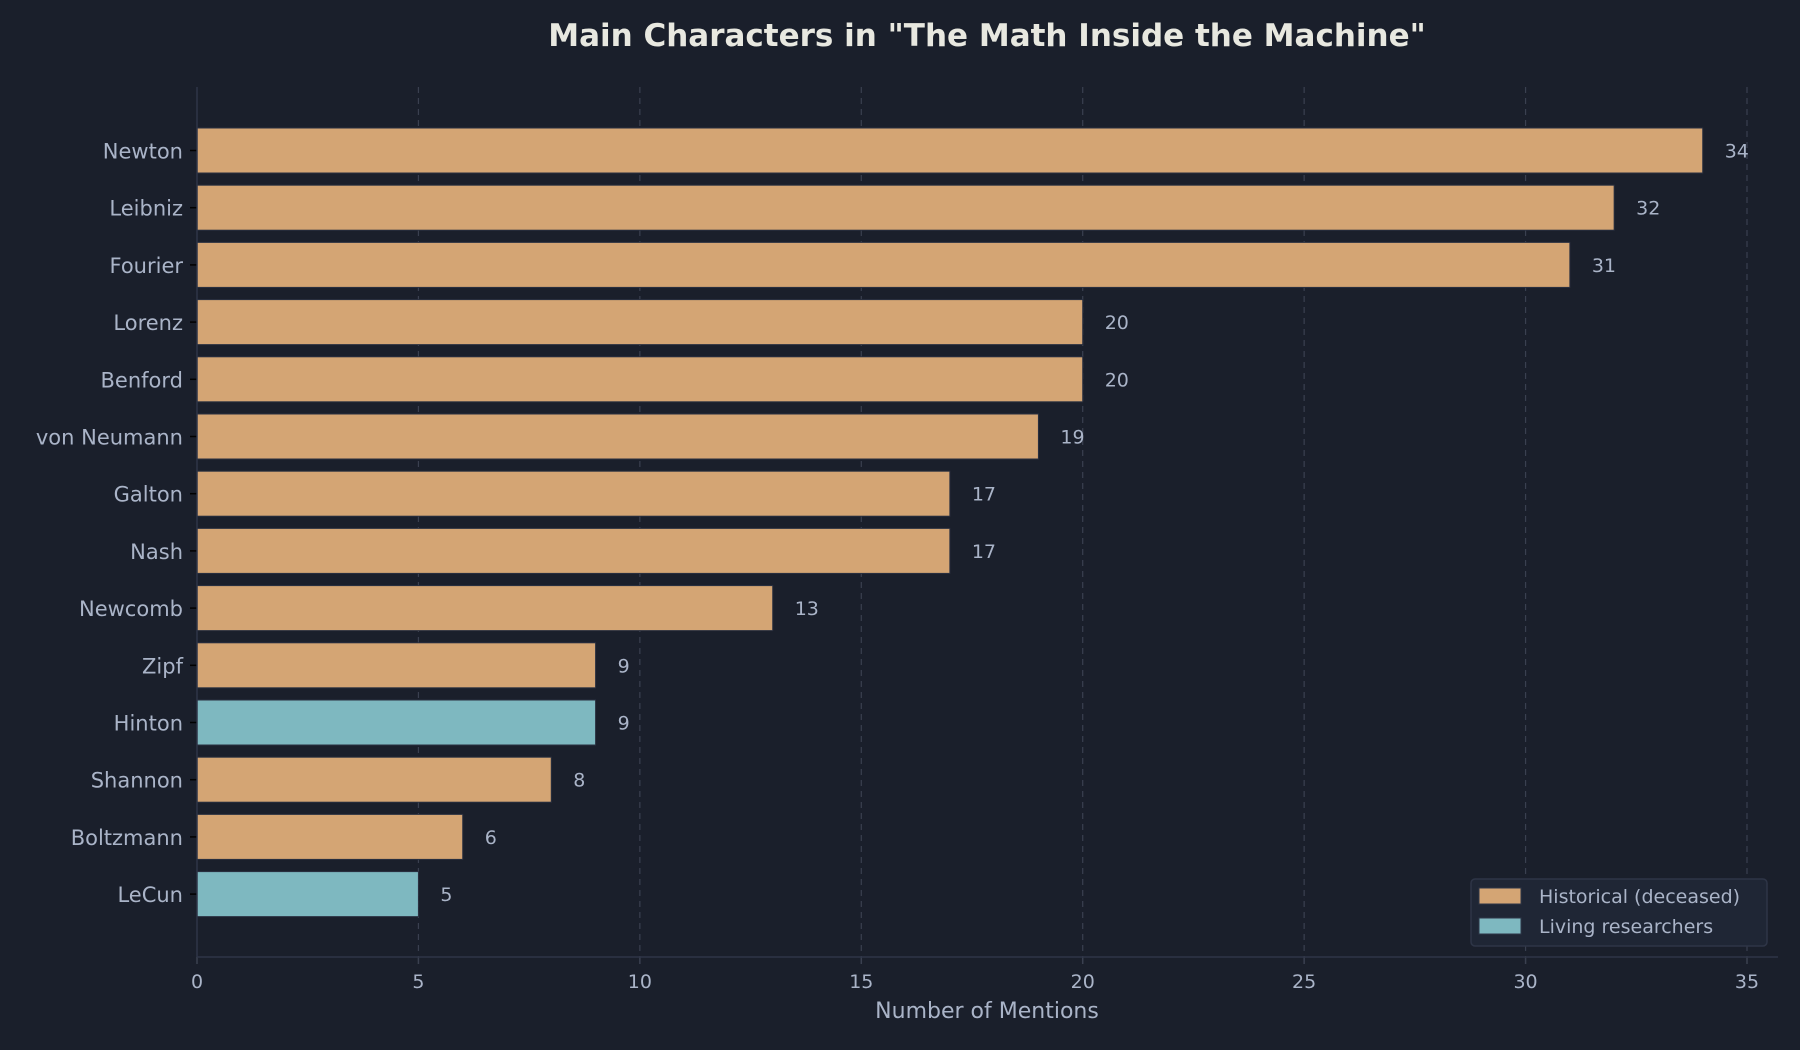 The width and height of the screenshot is (1800, 1050). What do you see at coordinates (146, 266) in the screenshot?
I see `y-tick-label: Fourier` at bounding box center [146, 266].